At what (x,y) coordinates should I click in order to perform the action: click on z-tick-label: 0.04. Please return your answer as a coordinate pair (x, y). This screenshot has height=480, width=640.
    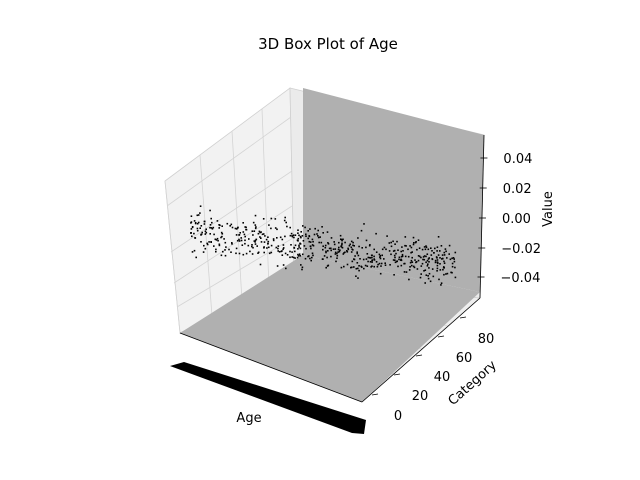
    Looking at the image, I should click on (517, 159).